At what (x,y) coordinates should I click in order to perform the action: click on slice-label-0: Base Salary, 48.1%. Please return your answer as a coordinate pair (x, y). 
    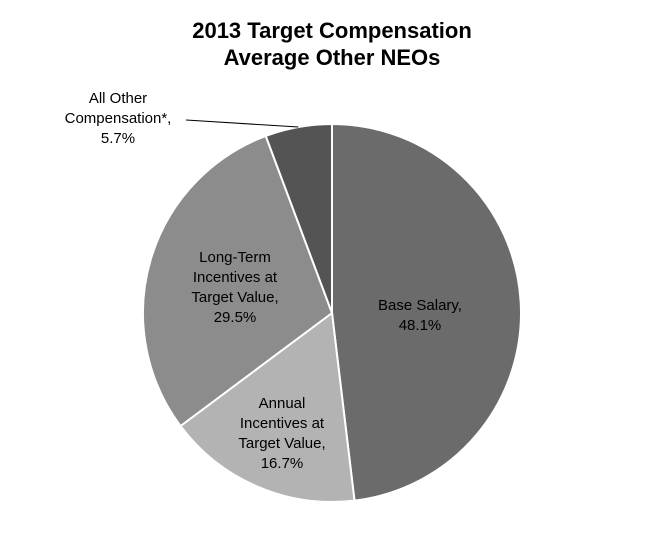
    Looking at the image, I should click on (420, 315).